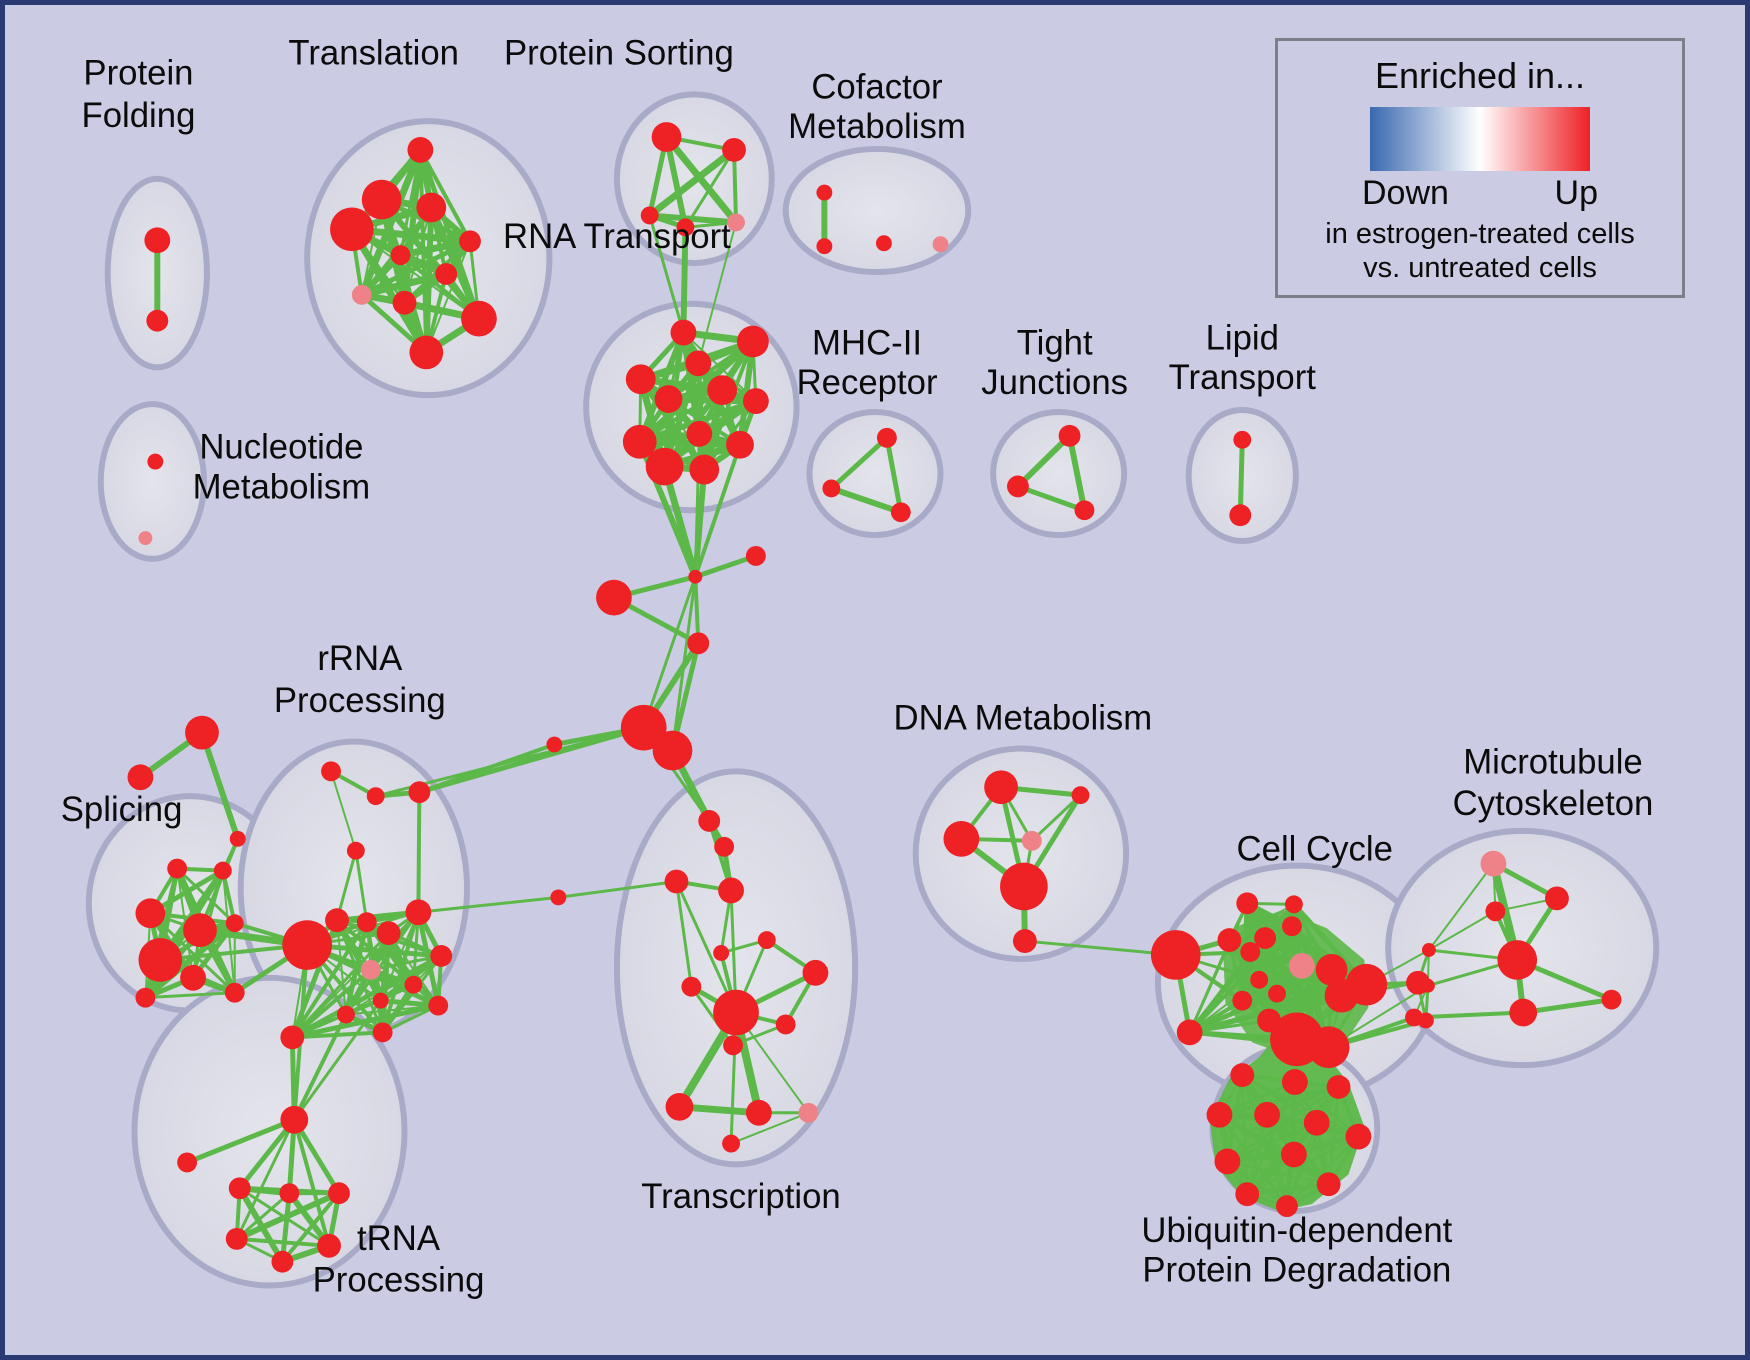 The image size is (1750, 1360). What do you see at coordinates (155, 461) in the screenshot?
I see `gene-set-node-nu0` at bounding box center [155, 461].